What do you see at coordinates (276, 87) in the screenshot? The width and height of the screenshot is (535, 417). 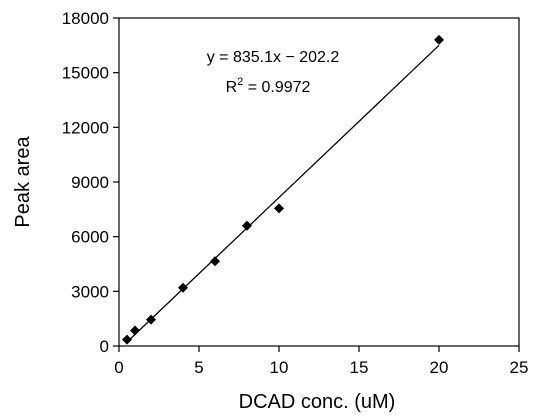 I see `r-squared-value: = 0.9972` at bounding box center [276, 87].